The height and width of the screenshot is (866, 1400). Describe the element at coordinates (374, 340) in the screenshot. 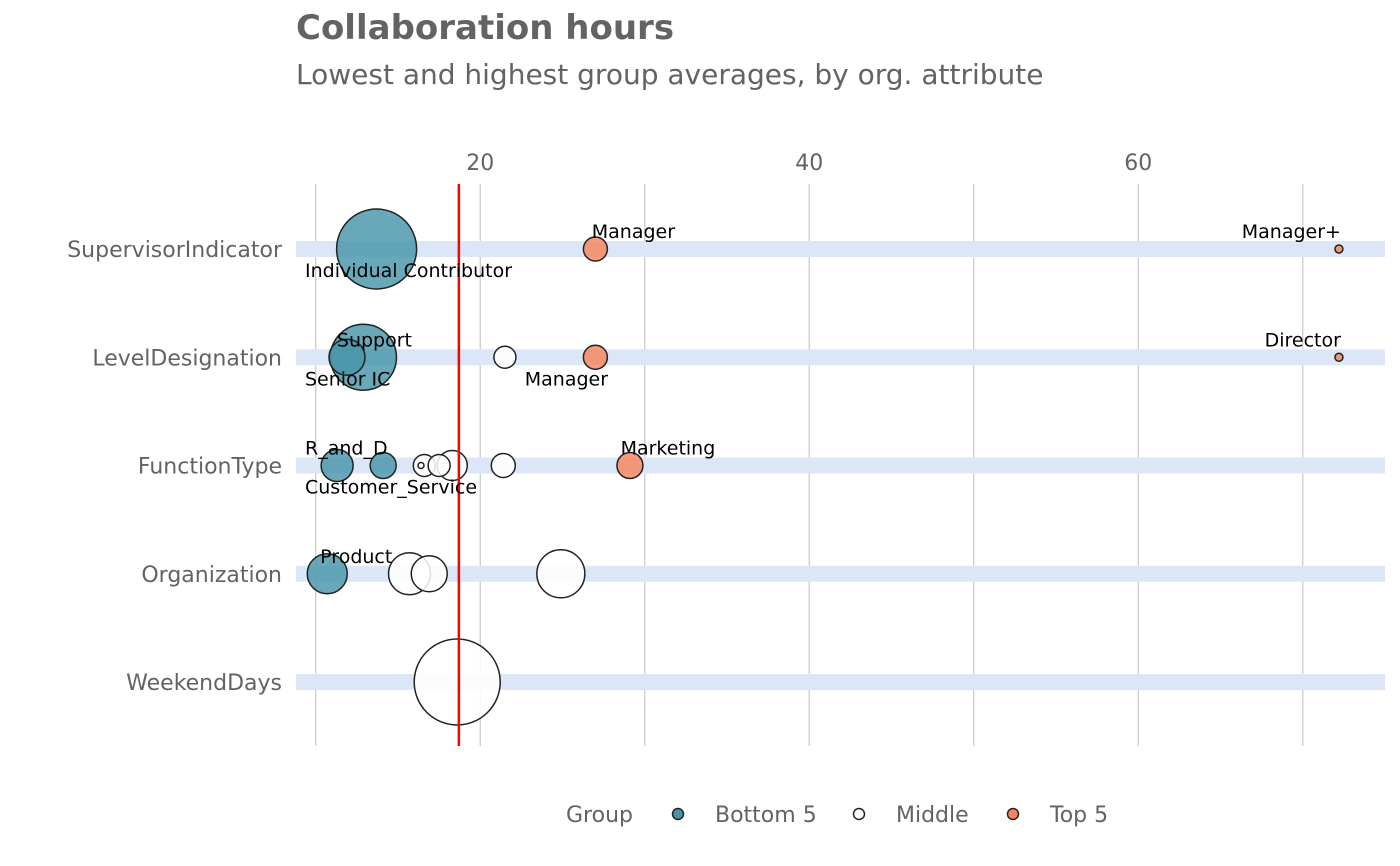

I see `point-label-support: Support` at that location.